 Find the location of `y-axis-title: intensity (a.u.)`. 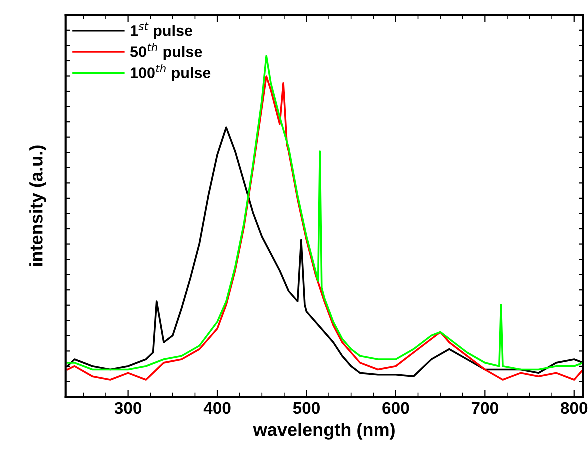

y-axis-title: intensity (a.u.) is located at coordinates (38, 206).